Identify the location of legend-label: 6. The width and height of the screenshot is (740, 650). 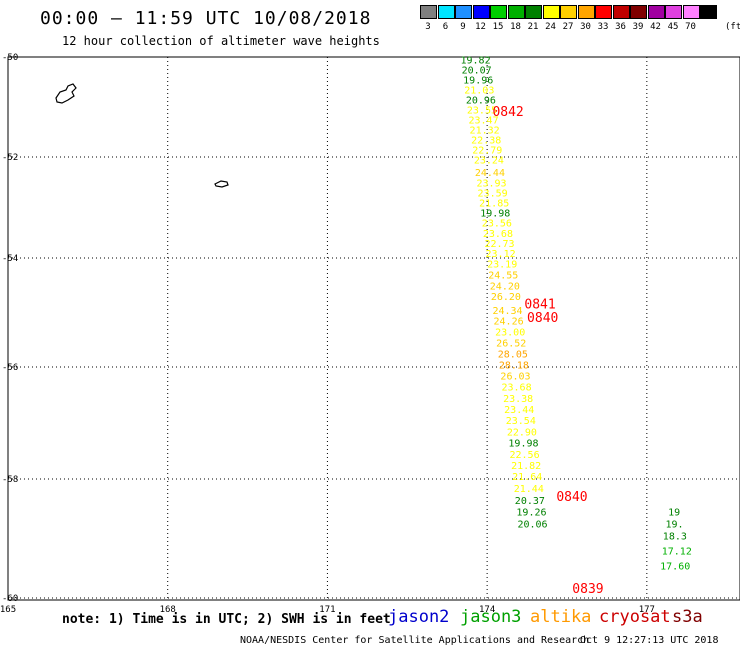
(445, 27).